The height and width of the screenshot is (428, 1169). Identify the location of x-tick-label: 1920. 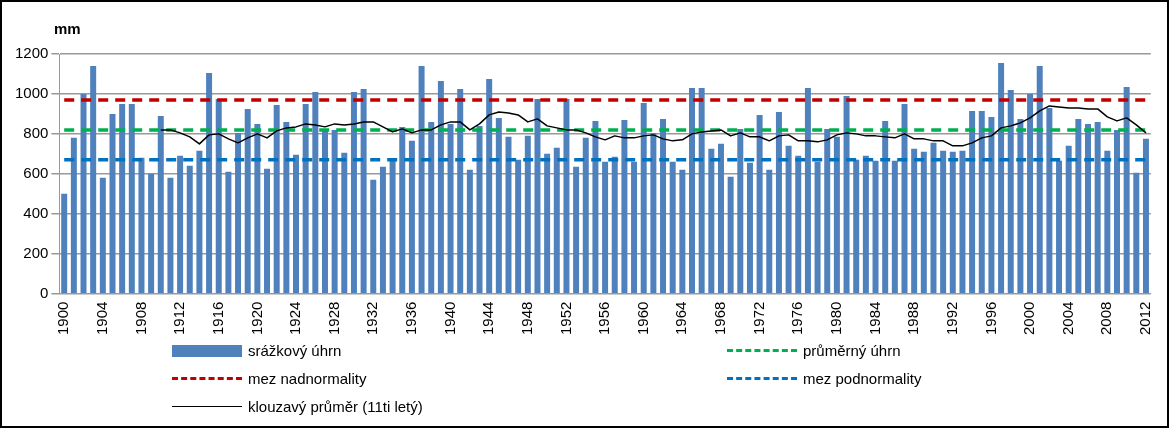
(256, 318).